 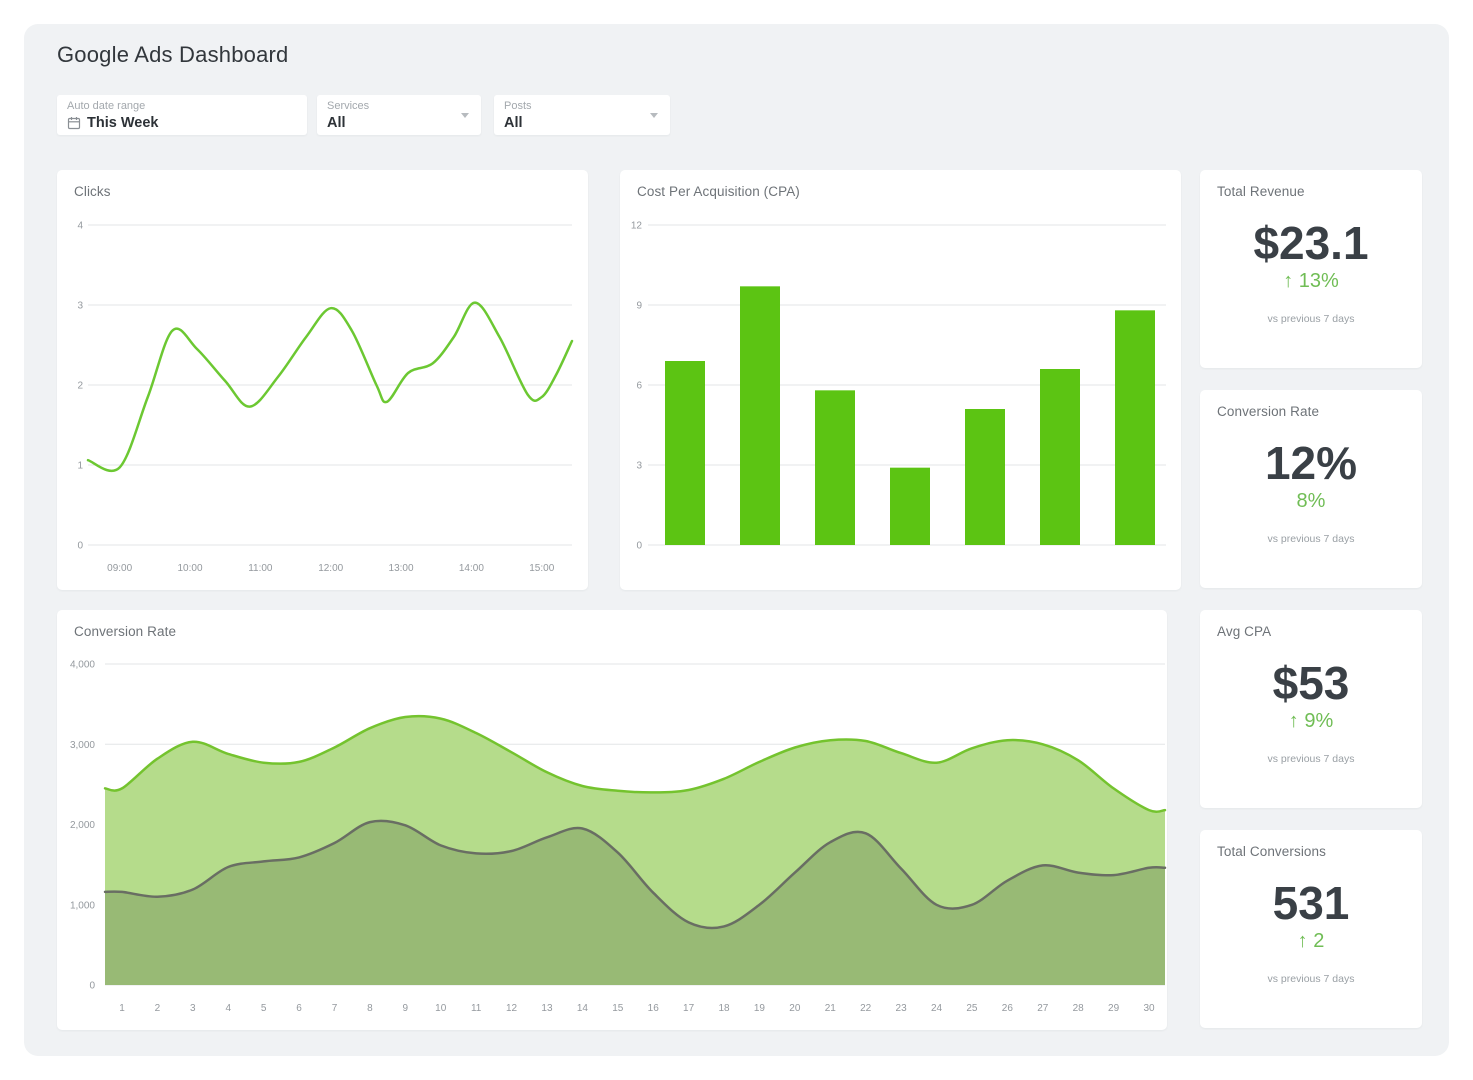 What do you see at coordinates (972, 1008) in the screenshot?
I see `svg-text: 25` at bounding box center [972, 1008].